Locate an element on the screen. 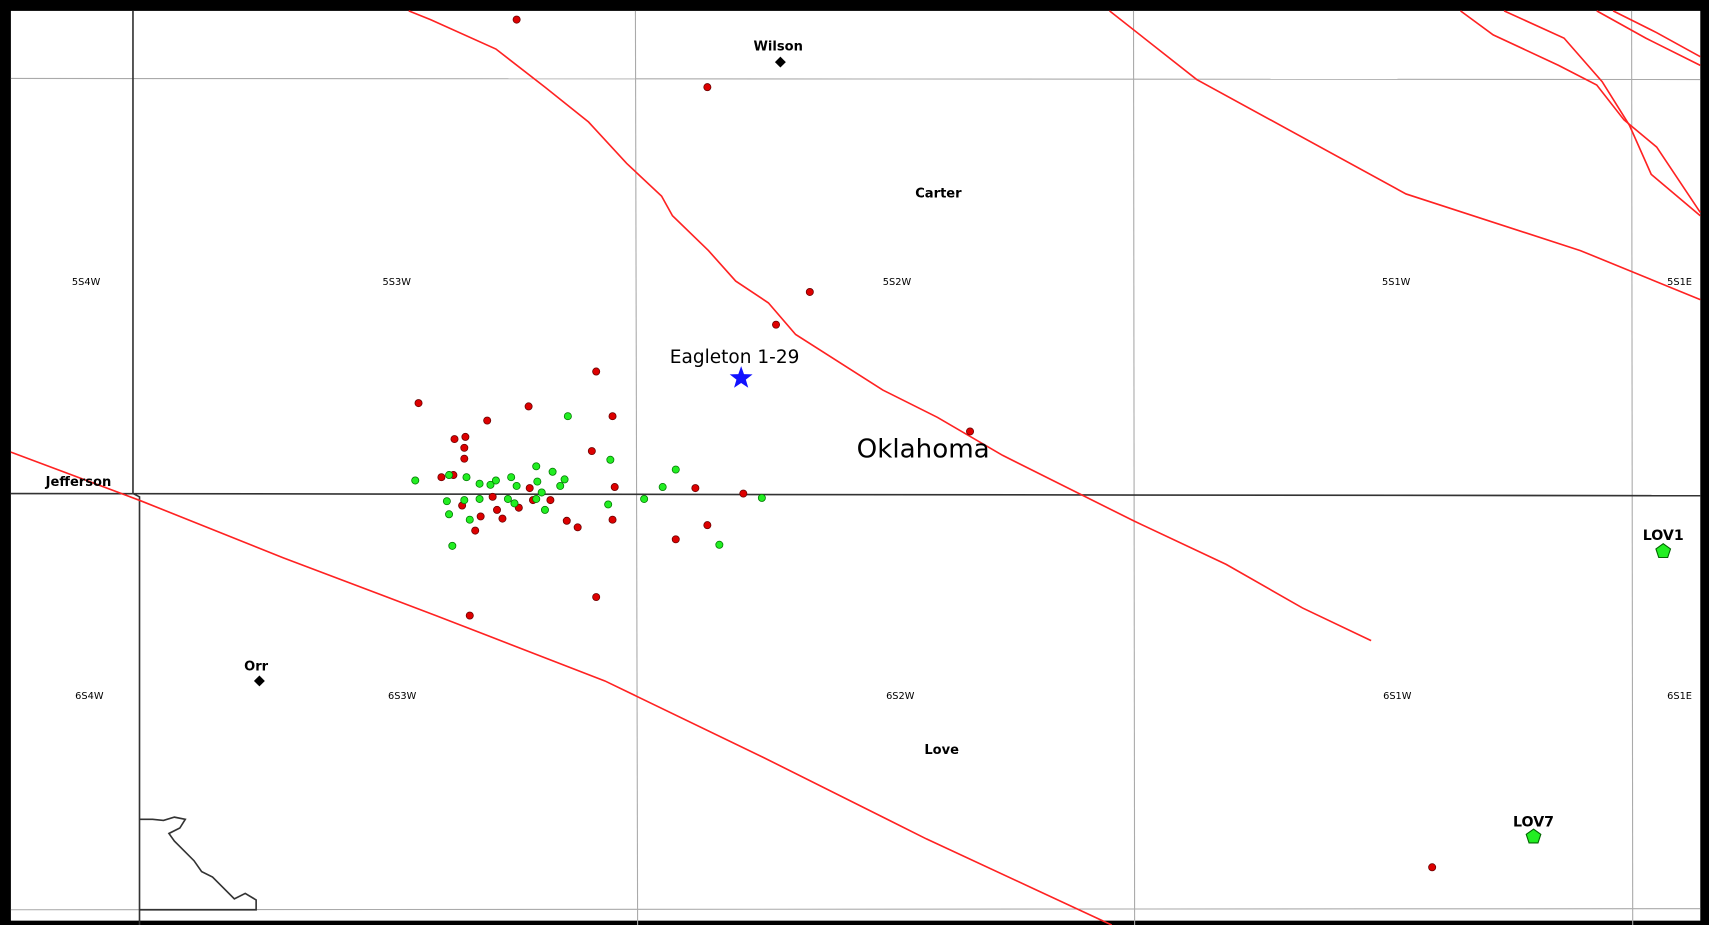 The image size is (1709, 925). township-label: 5S4W is located at coordinates (86, 282).